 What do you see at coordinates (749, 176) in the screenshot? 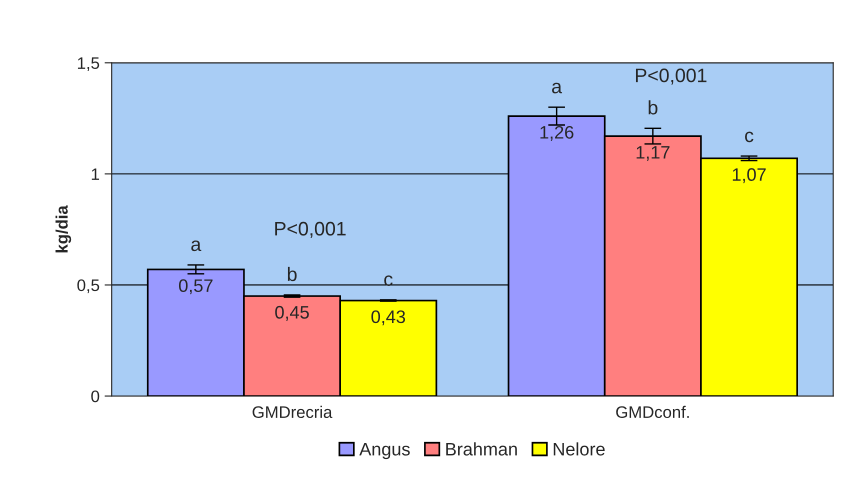
I see `data-label: 1,07` at bounding box center [749, 176].